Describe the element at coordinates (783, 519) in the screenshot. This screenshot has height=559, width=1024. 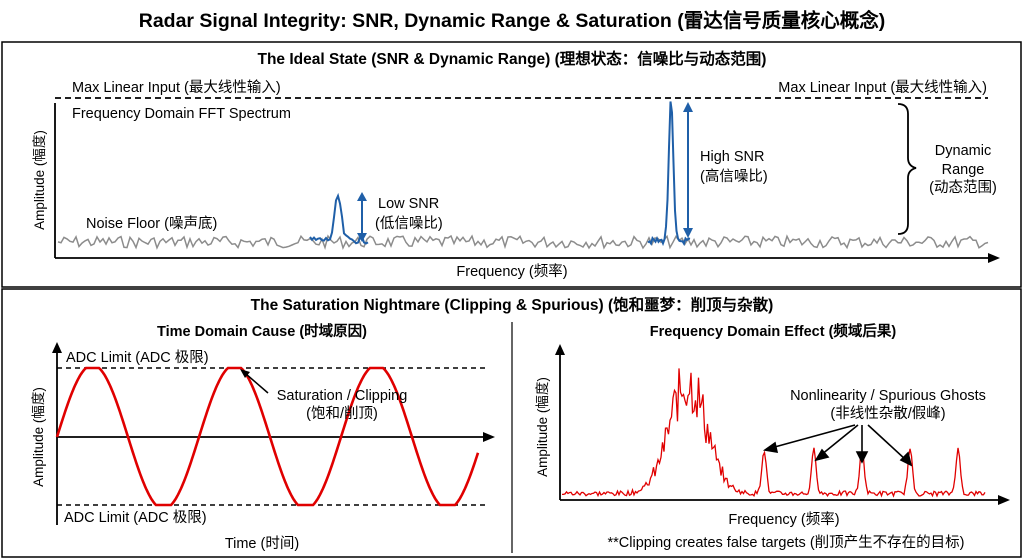
I see `freq-x-axis-label: Frequency (频率)` at that location.